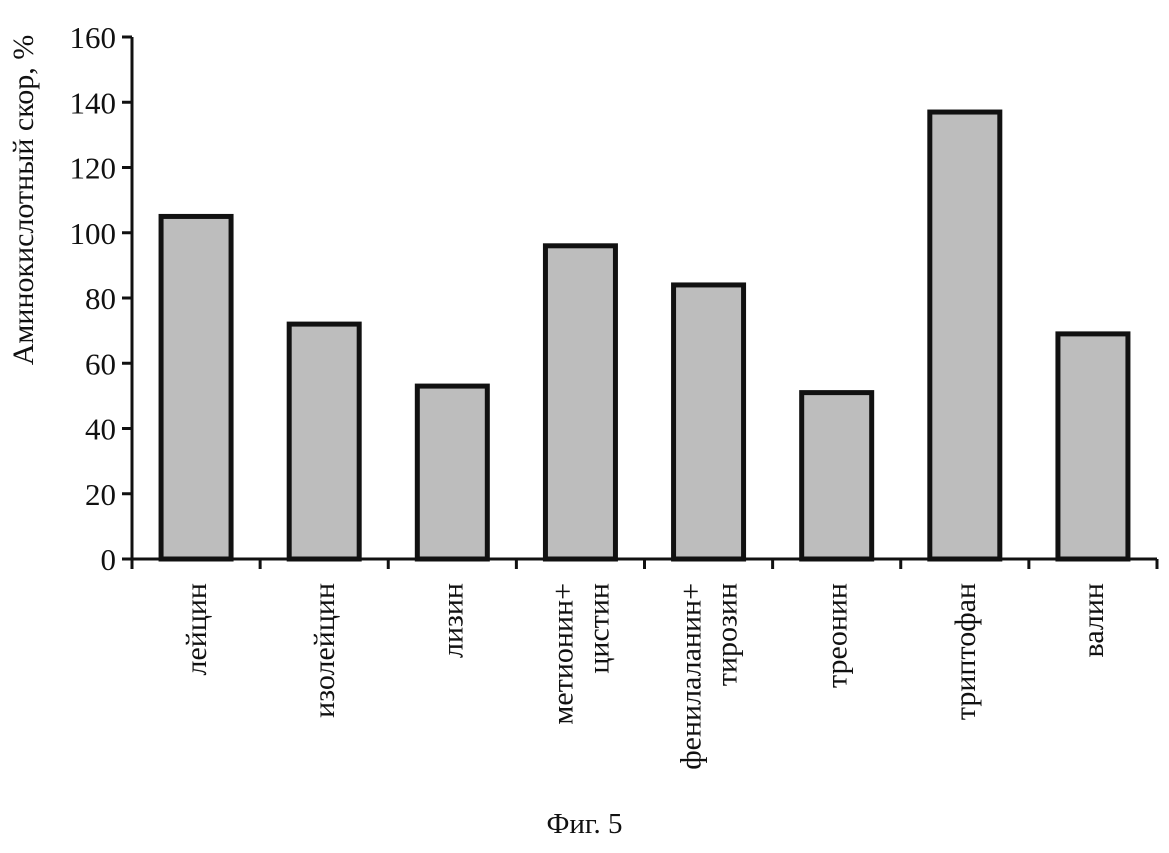  What do you see at coordinates (691, 676) in the screenshot?
I see `x-category-label: фенилаланин+` at bounding box center [691, 676].